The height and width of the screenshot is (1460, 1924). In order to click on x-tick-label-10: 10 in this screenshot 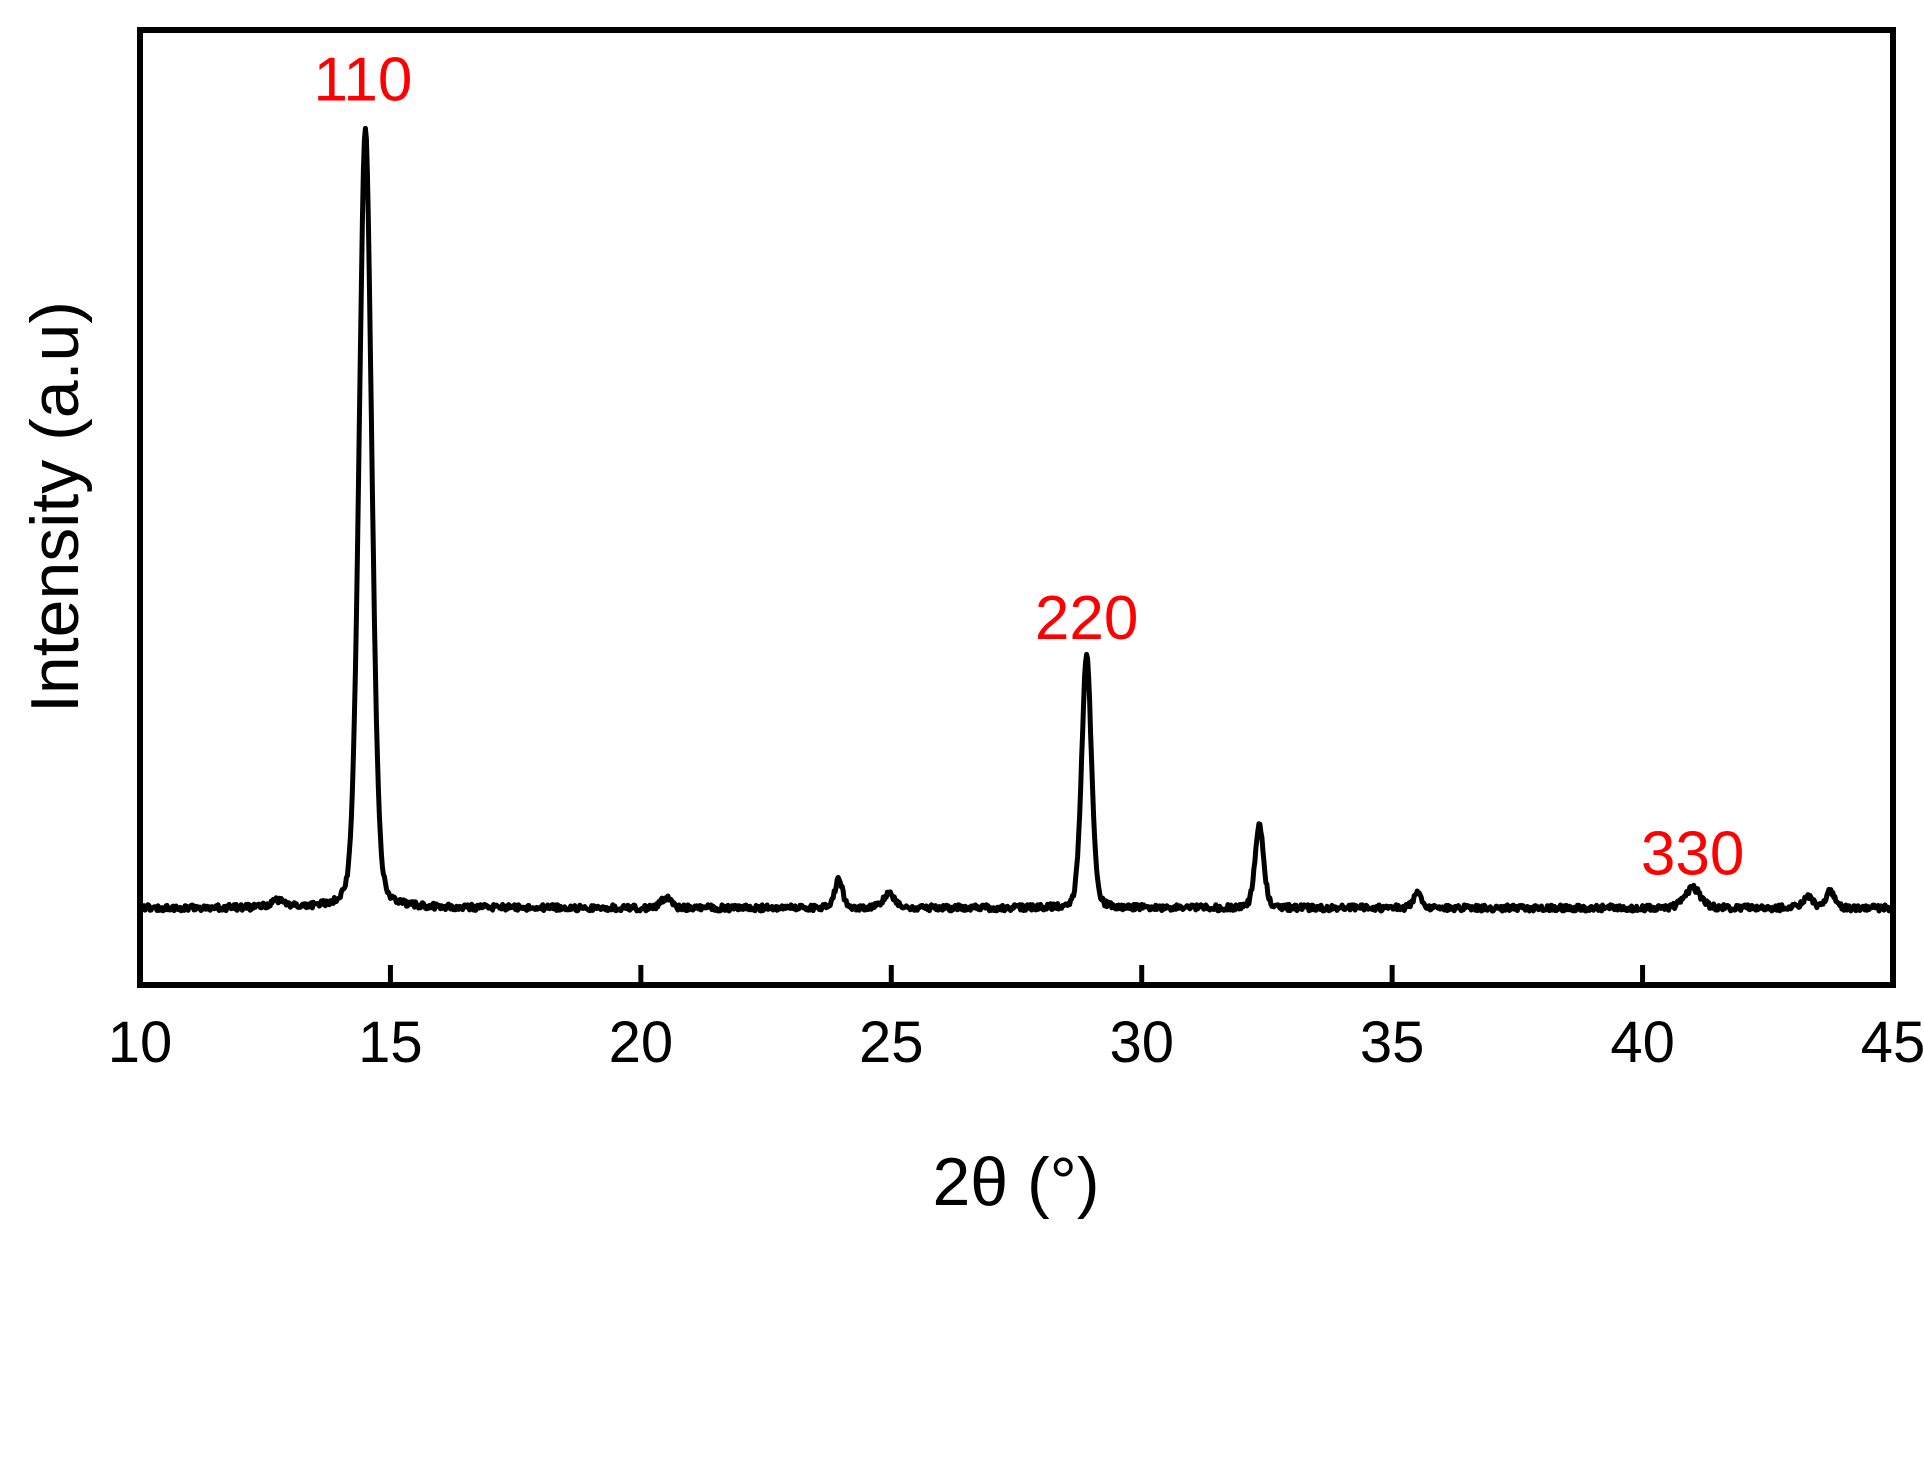, I will do `click(140, 1042)`.